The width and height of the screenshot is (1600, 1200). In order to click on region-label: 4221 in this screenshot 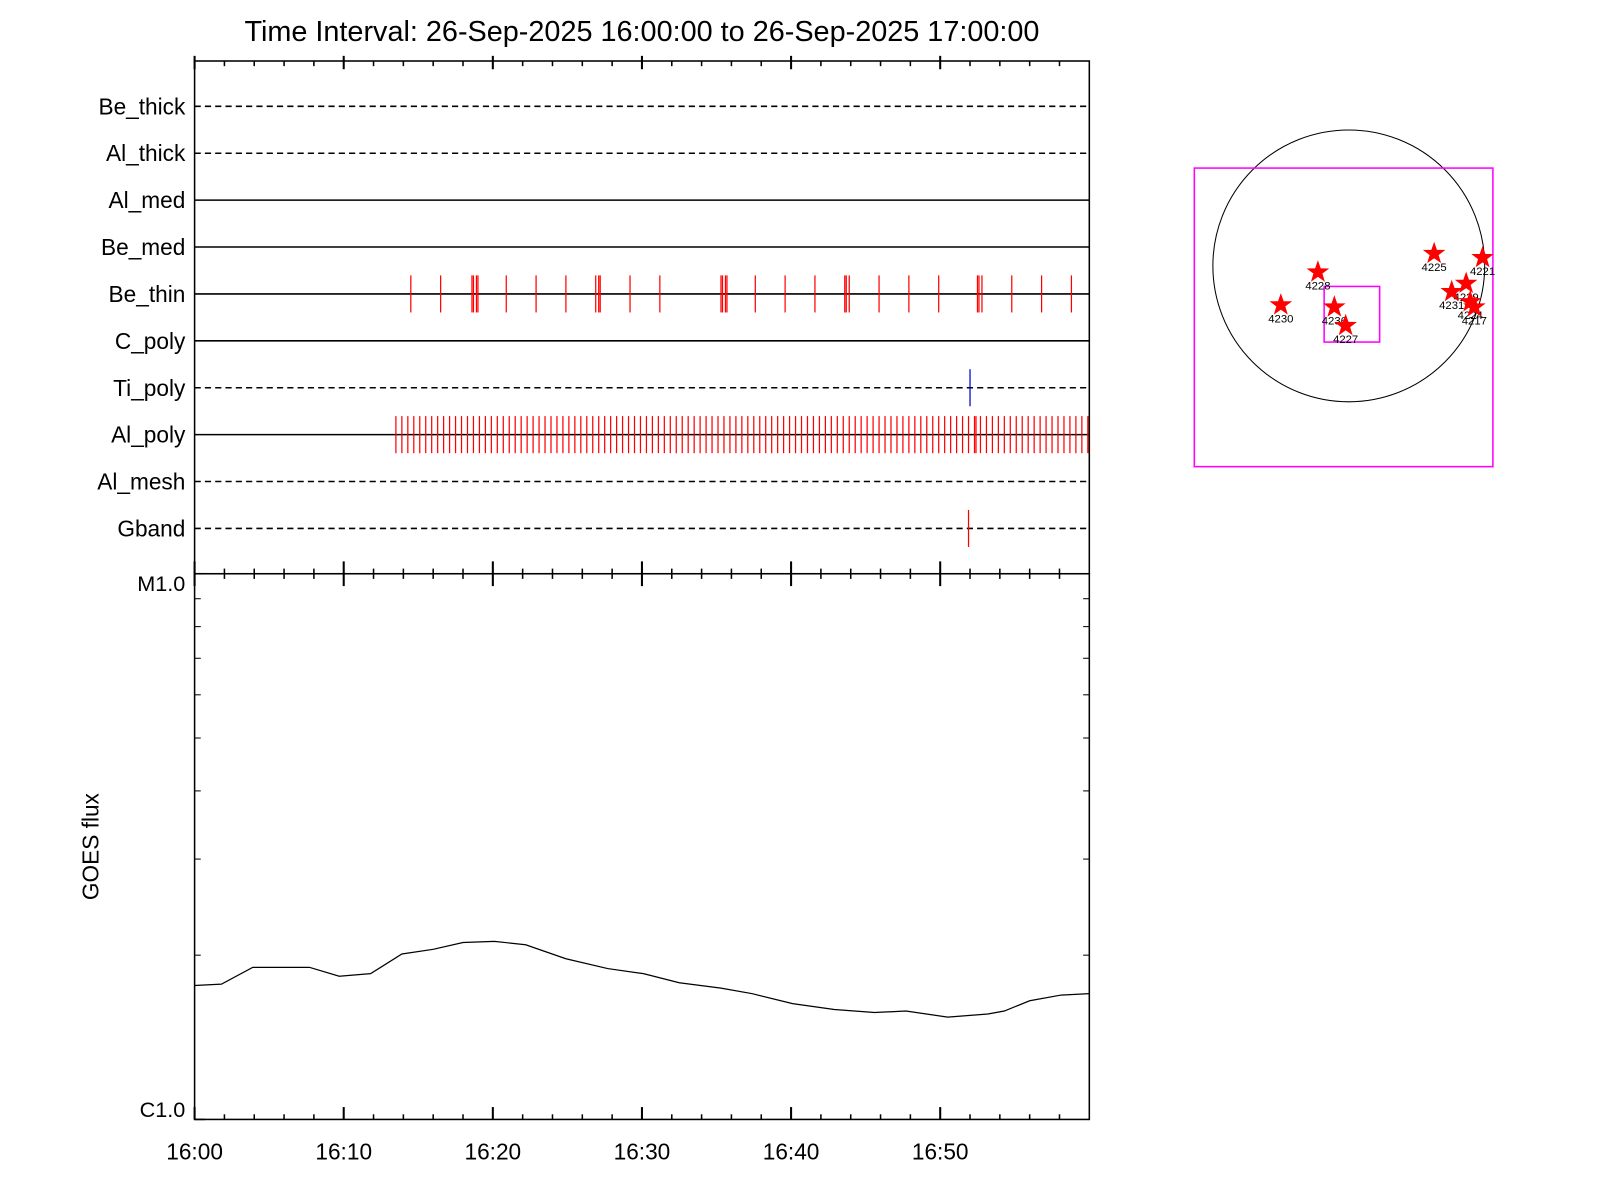, I will do `click(1482, 272)`.